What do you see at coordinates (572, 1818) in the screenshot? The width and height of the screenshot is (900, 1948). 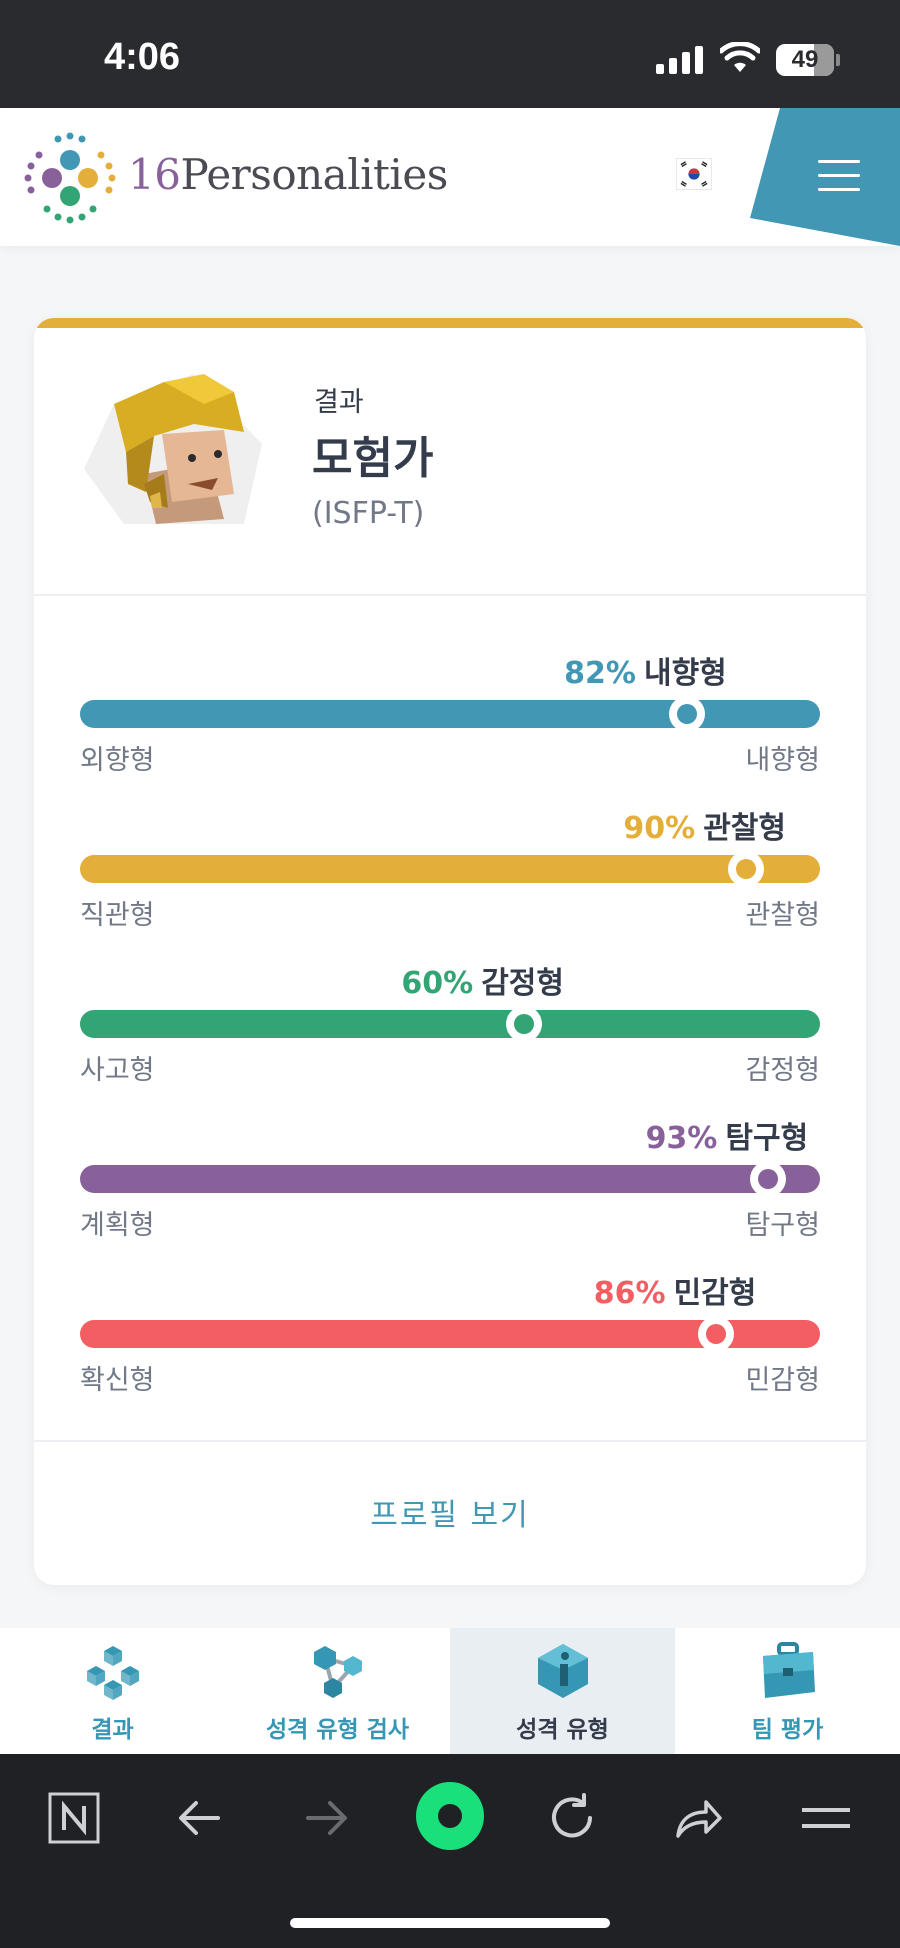 I see `reload-icon` at bounding box center [572, 1818].